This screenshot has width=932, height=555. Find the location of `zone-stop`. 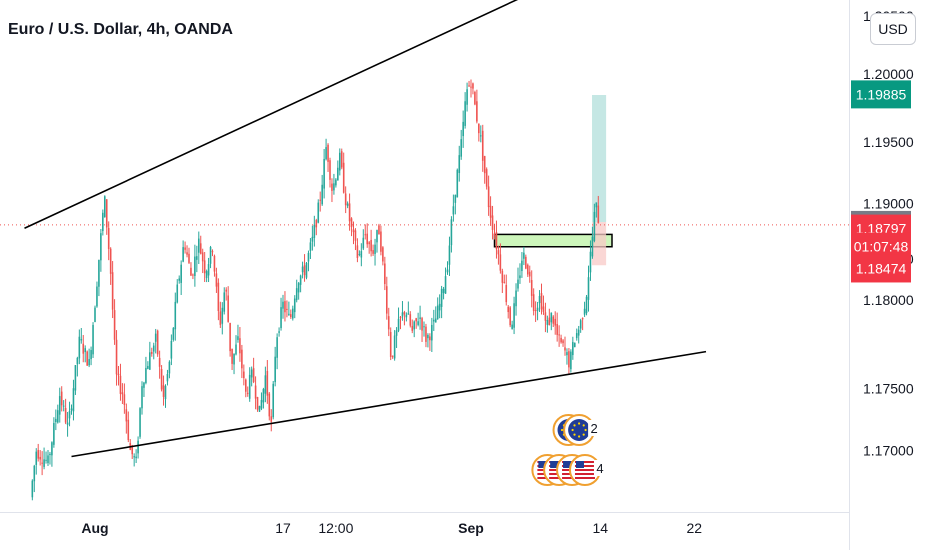

zone-stop is located at coordinates (599, 244).